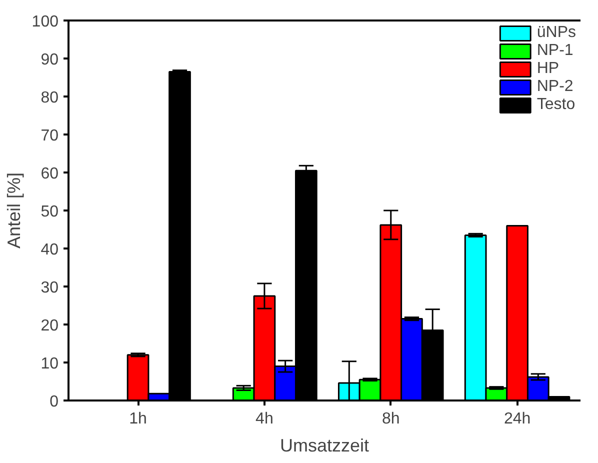  Describe the element at coordinates (325, 446) in the screenshot. I see `x-axis-title: Umsatzzeit` at that location.